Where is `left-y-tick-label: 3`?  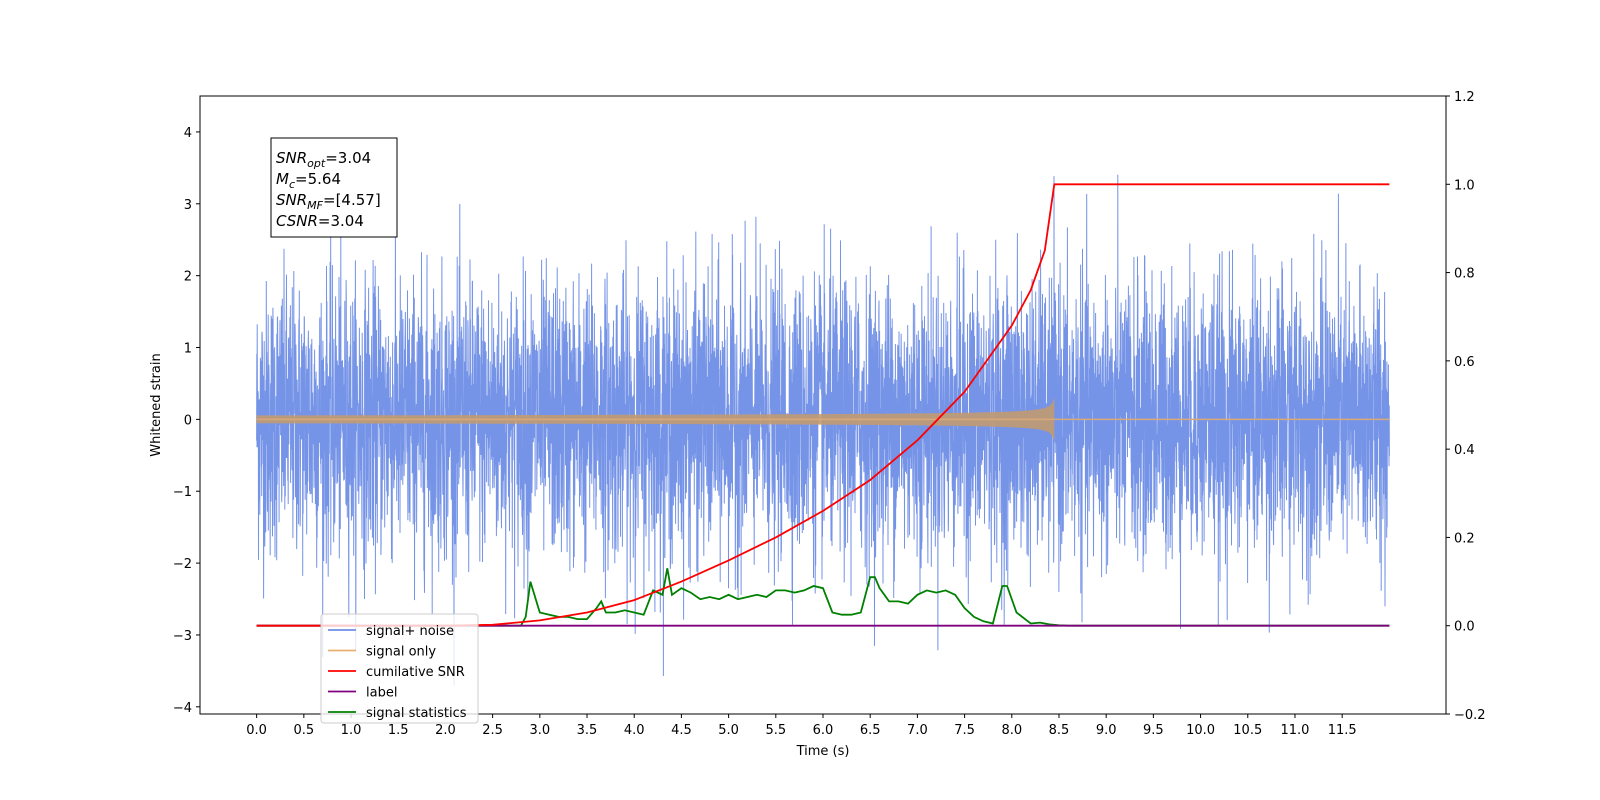
left-y-tick-label: 3 is located at coordinates (188, 205).